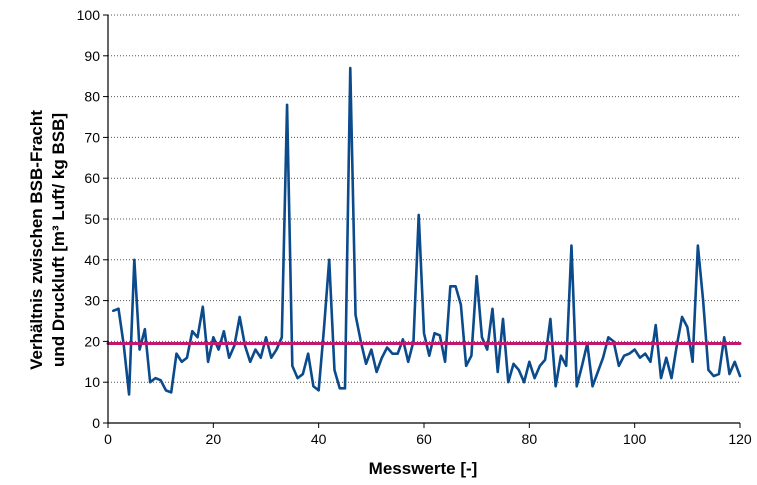 The width and height of the screenshot is (757, 485). I want to click on y-tick-label: 10, so click(92, 382).